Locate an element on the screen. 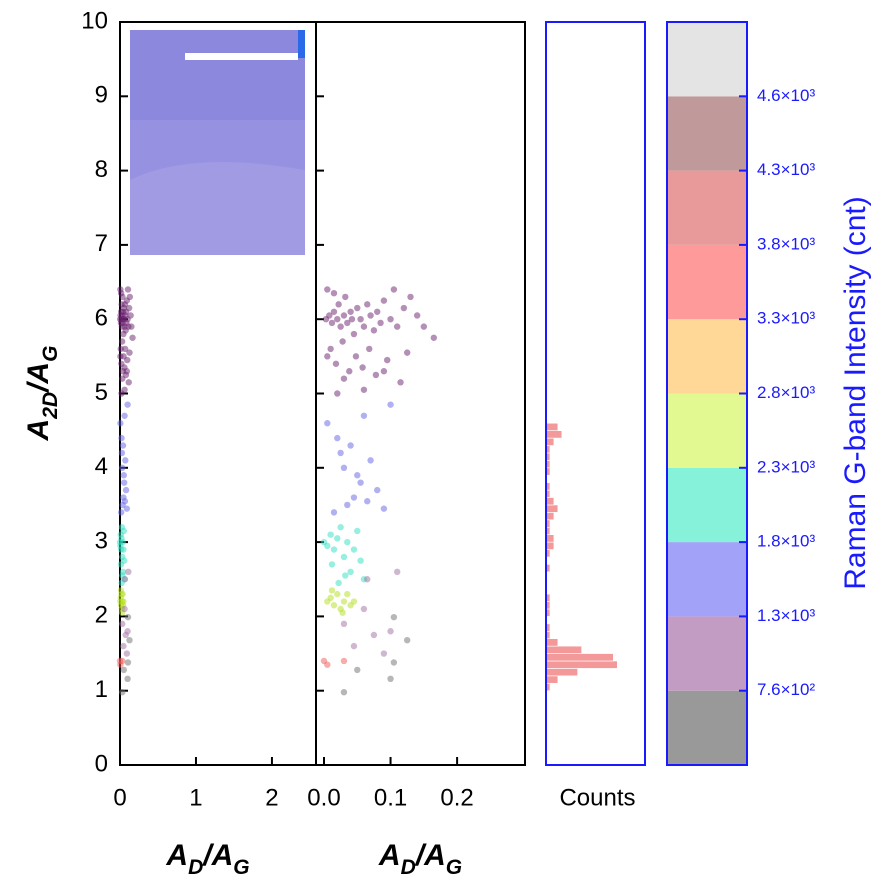  x-axis-label: Counts is located at coordinates (597, 797).